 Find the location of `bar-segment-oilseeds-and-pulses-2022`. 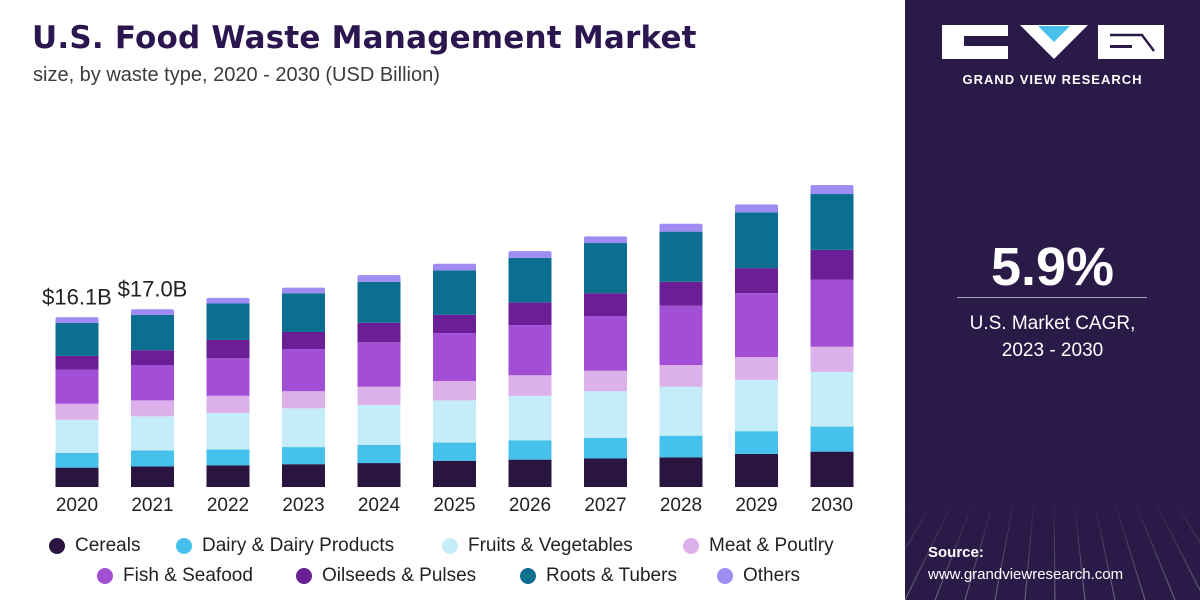

bar-segment-oilseeds-and-pulses-2022 is located at coordinates (228, 349).